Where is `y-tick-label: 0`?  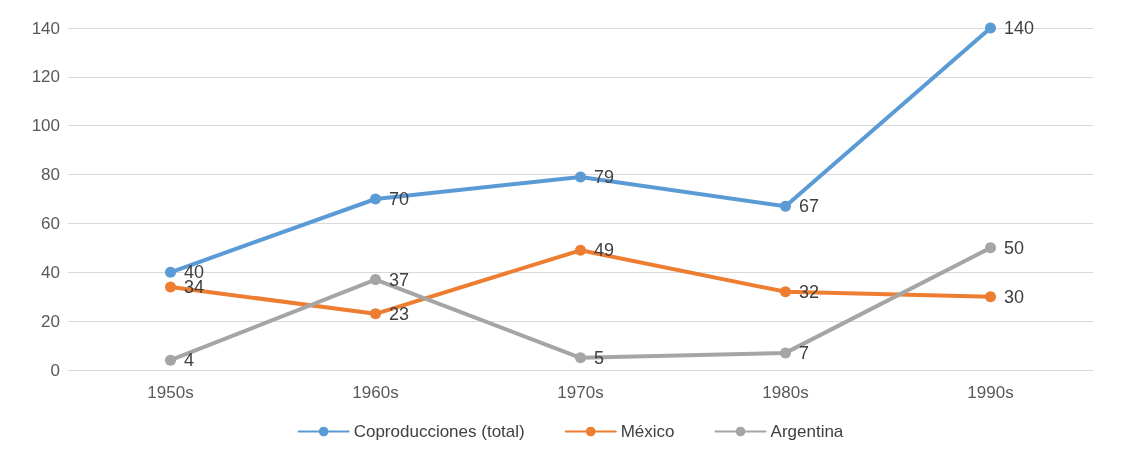
y-tick-label: 0 is located at coordinates (55, 370).